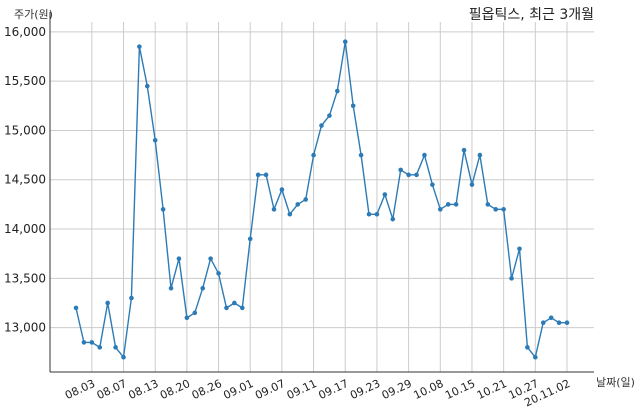  Describe the element at coordinates (25, 278) in the screenshot. I see `y-tick-label: 13,500` at that location.